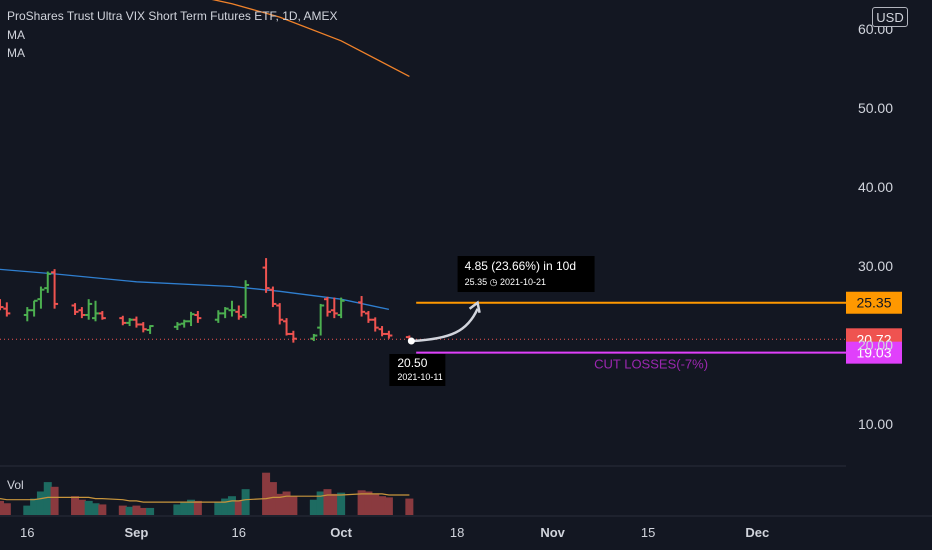  I want to click on y-tick-label: 10.00, so click(875, 424).